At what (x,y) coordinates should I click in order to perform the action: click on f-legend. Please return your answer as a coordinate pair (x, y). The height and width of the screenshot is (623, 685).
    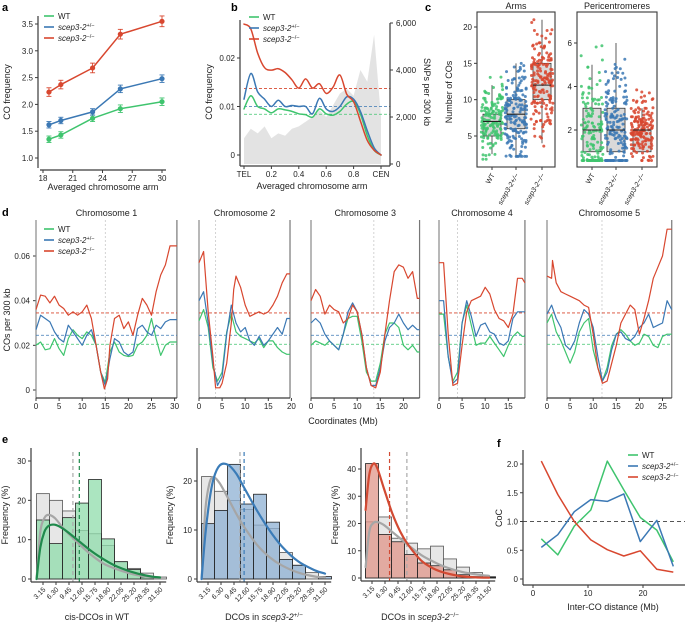
    Looking at the image, I should click on (633, 466).